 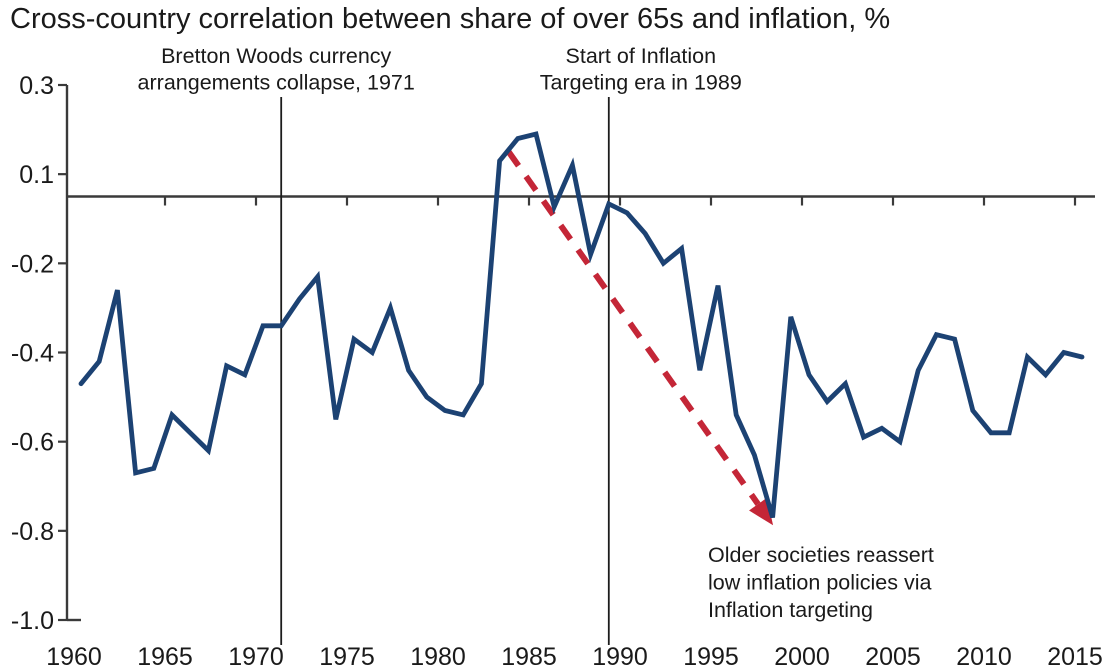 I want to click on x-tick-label: 1995, so click(x=711, y=657).